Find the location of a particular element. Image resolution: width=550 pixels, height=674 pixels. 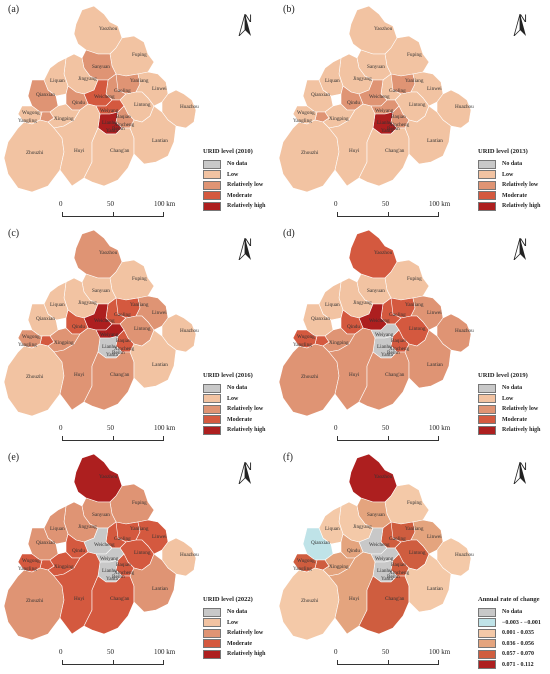

arrow-icon is located at coordinates (519, 249).